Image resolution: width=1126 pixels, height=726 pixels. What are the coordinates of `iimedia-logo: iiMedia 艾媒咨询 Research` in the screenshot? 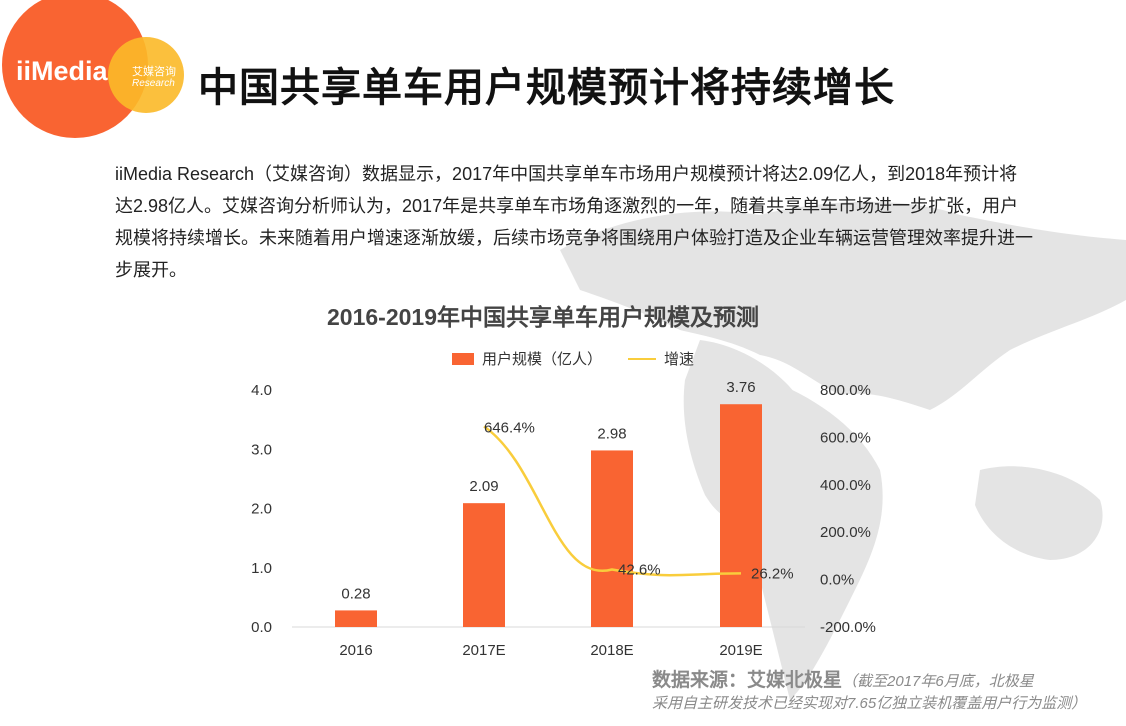 It's located at (100, 70).